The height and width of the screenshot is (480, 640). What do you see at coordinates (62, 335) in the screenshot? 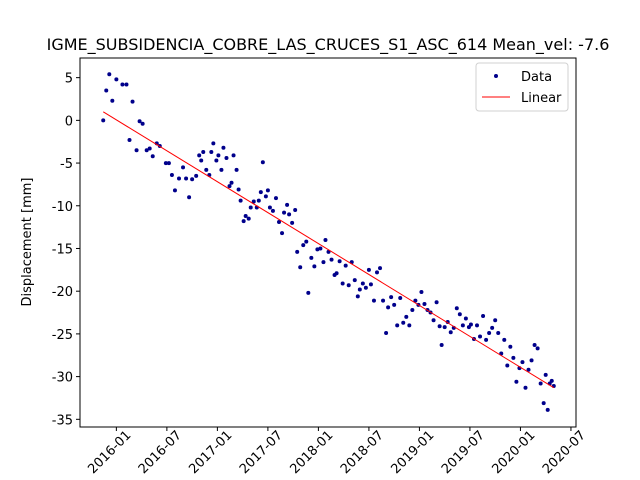
I see `y-tick-label: -25` at bounding box center [62, 335].